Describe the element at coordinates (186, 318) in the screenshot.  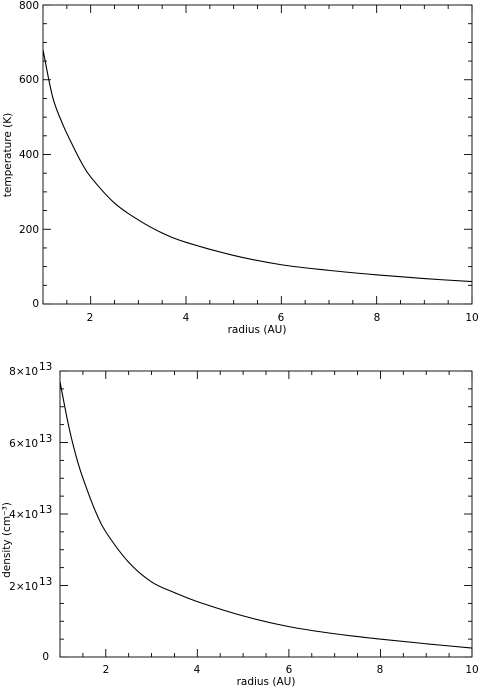
I see `temperature-x-tick-label: 4` at that location.